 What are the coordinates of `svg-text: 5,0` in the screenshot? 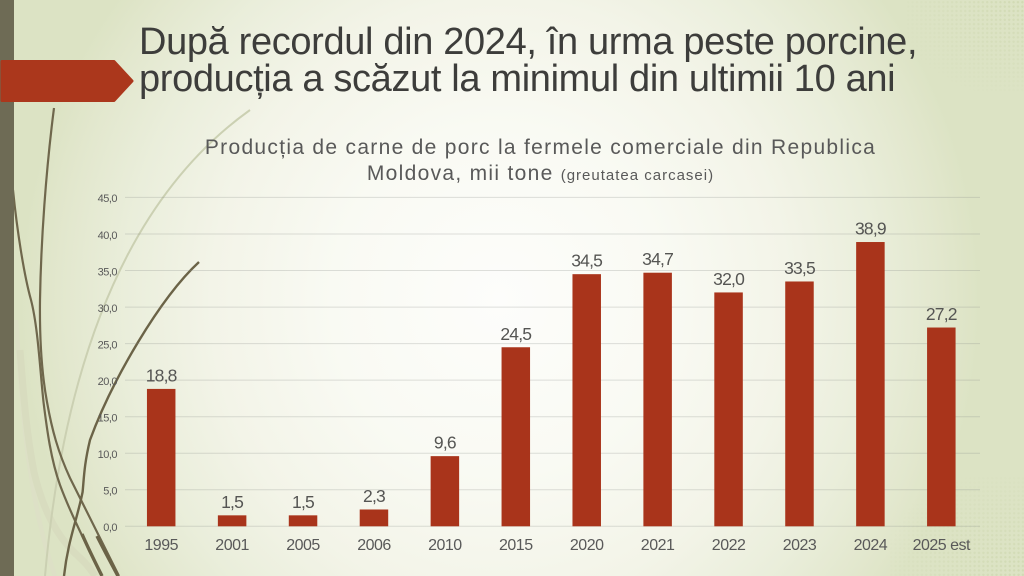 It's located at (110, 492).